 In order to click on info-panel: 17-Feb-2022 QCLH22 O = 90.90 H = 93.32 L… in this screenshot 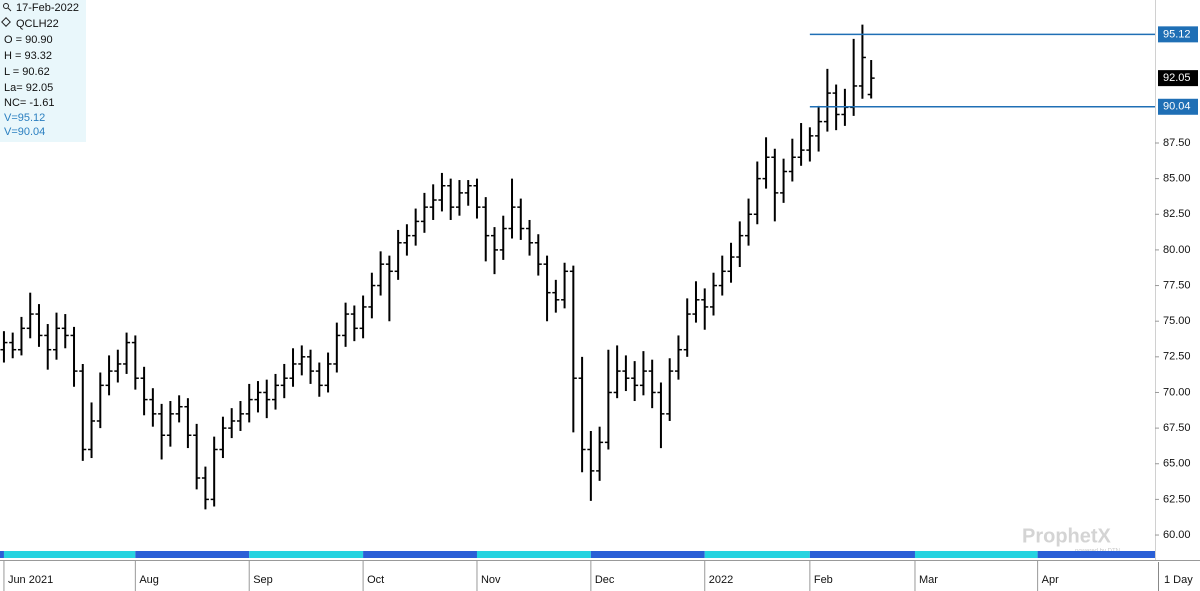, I will do `click(43, 71)`.